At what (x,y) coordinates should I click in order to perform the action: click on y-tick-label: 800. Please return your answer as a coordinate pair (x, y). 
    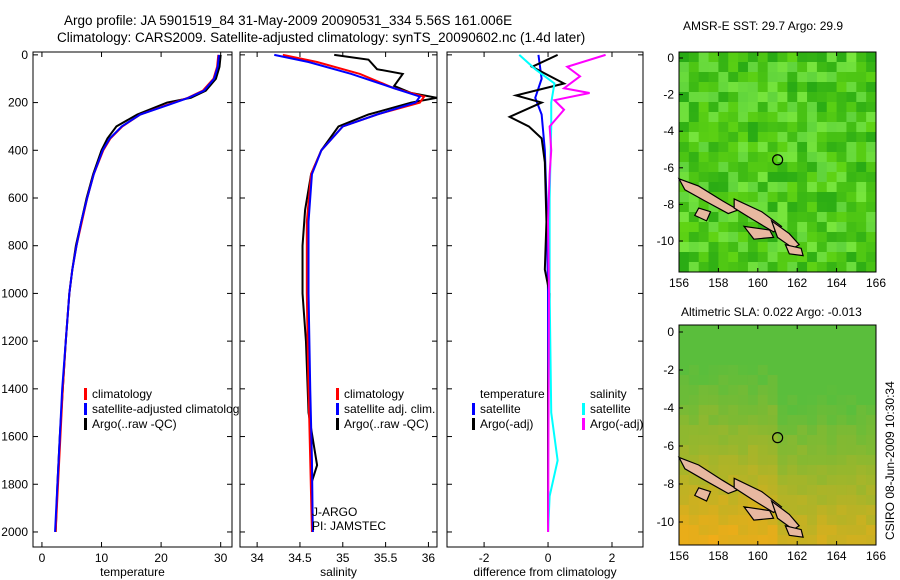
    Looking at the image, I should click on (18, 246).